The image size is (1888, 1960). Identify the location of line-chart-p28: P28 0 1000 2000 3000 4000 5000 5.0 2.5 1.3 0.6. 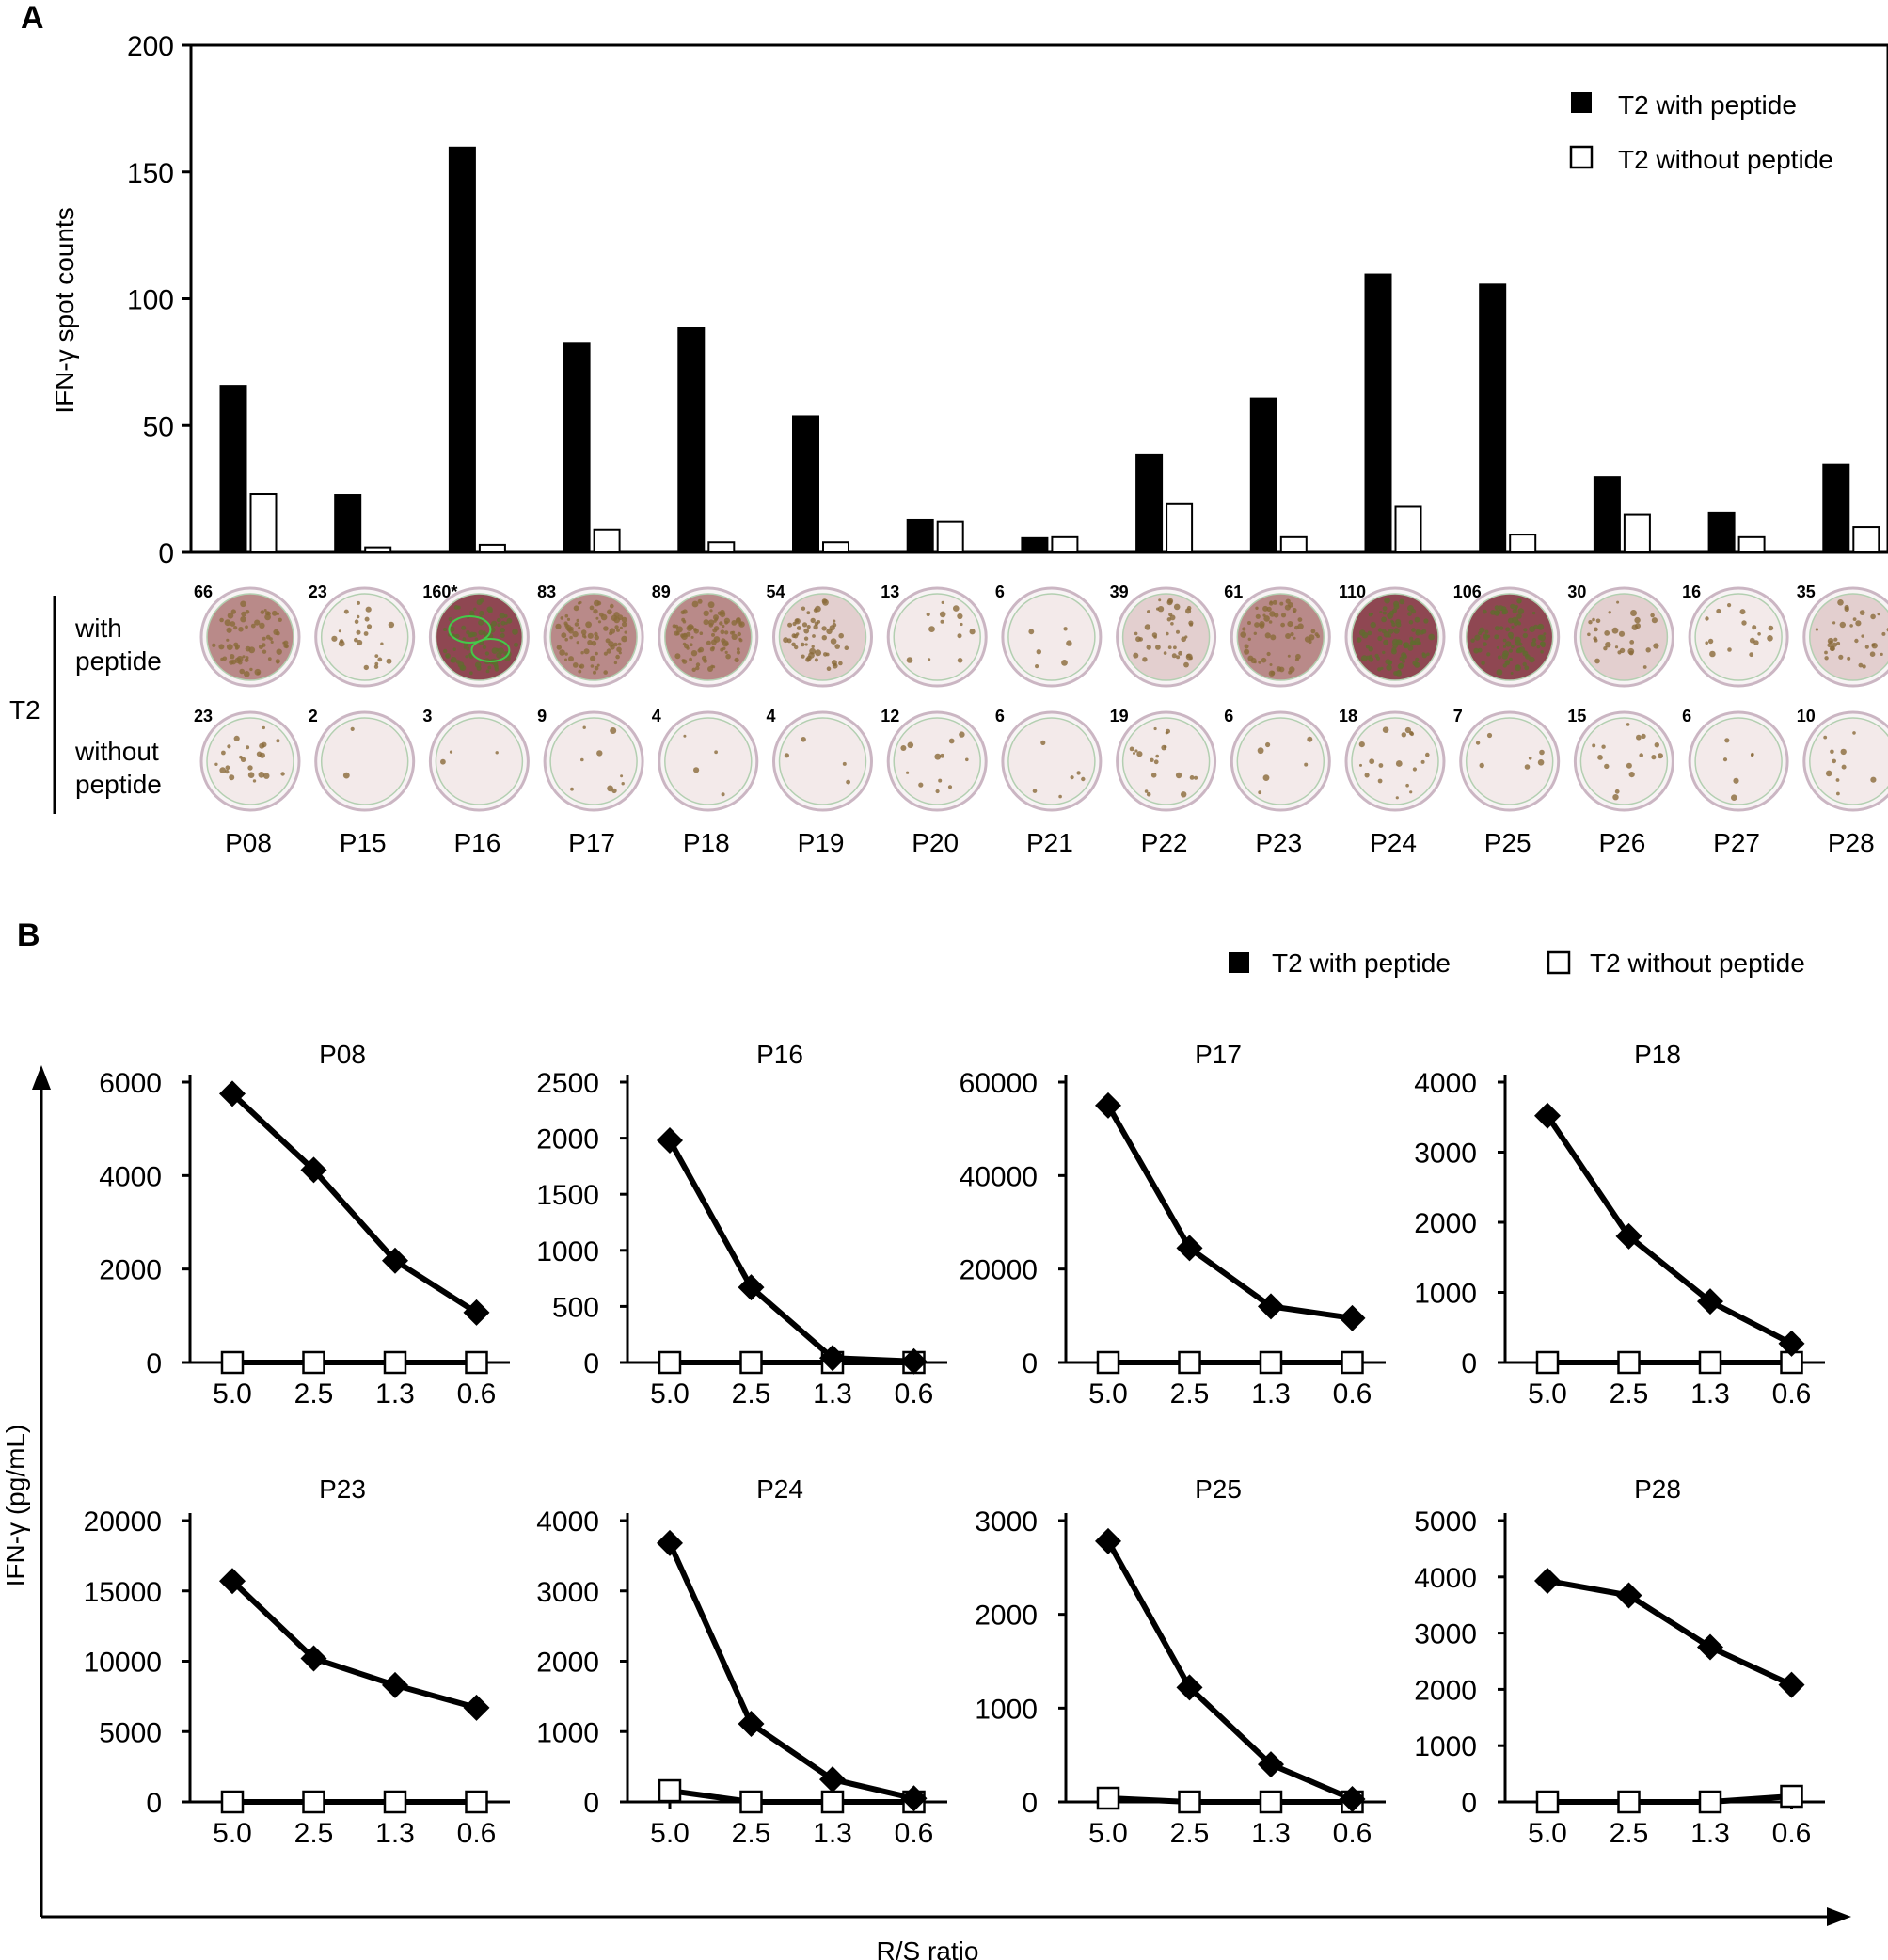
(1619, 1661).